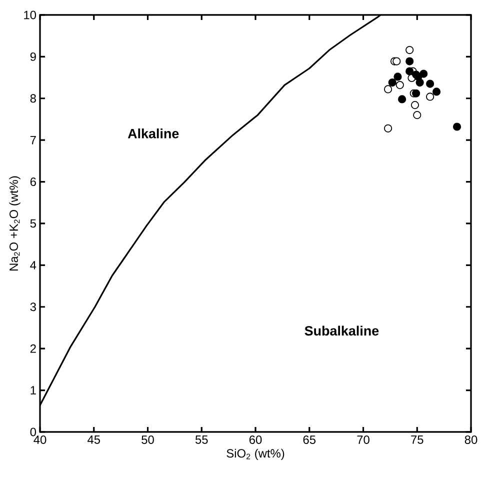  Describe the element at coordinates (153, 133) in the screenshot. I see `annotation: Alkaline` at that location.